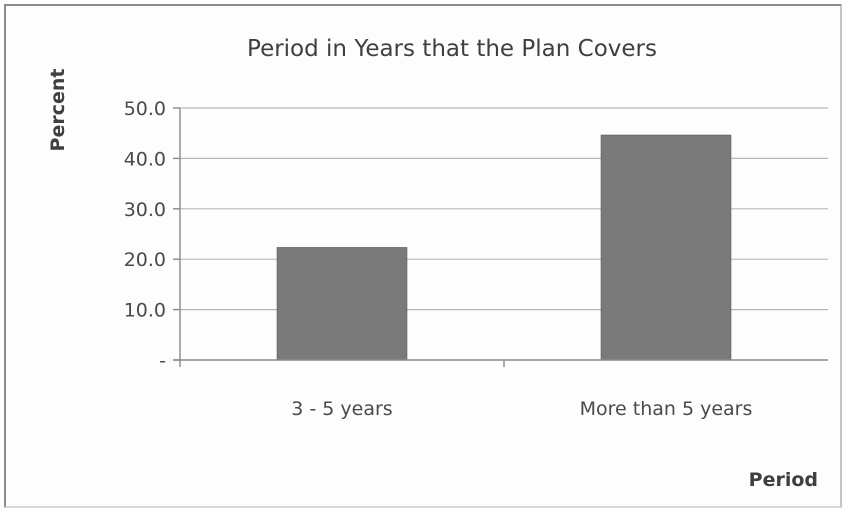 This screenshot has height=514, width=850. Describe the element at coordinates (145, 260) in the screenshot. I see `y-tick-label-2: 20.0` at that location.